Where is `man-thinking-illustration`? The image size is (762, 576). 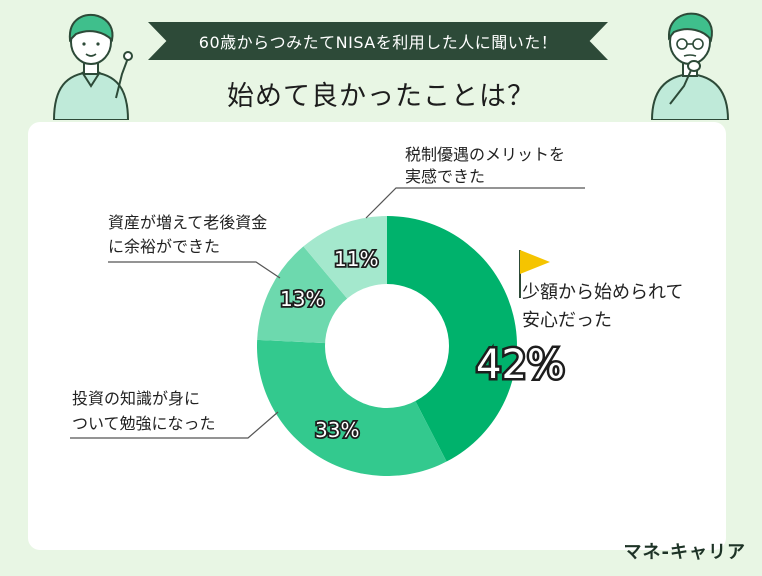 man-thinking-illustration is located at coordinates (690, 66).